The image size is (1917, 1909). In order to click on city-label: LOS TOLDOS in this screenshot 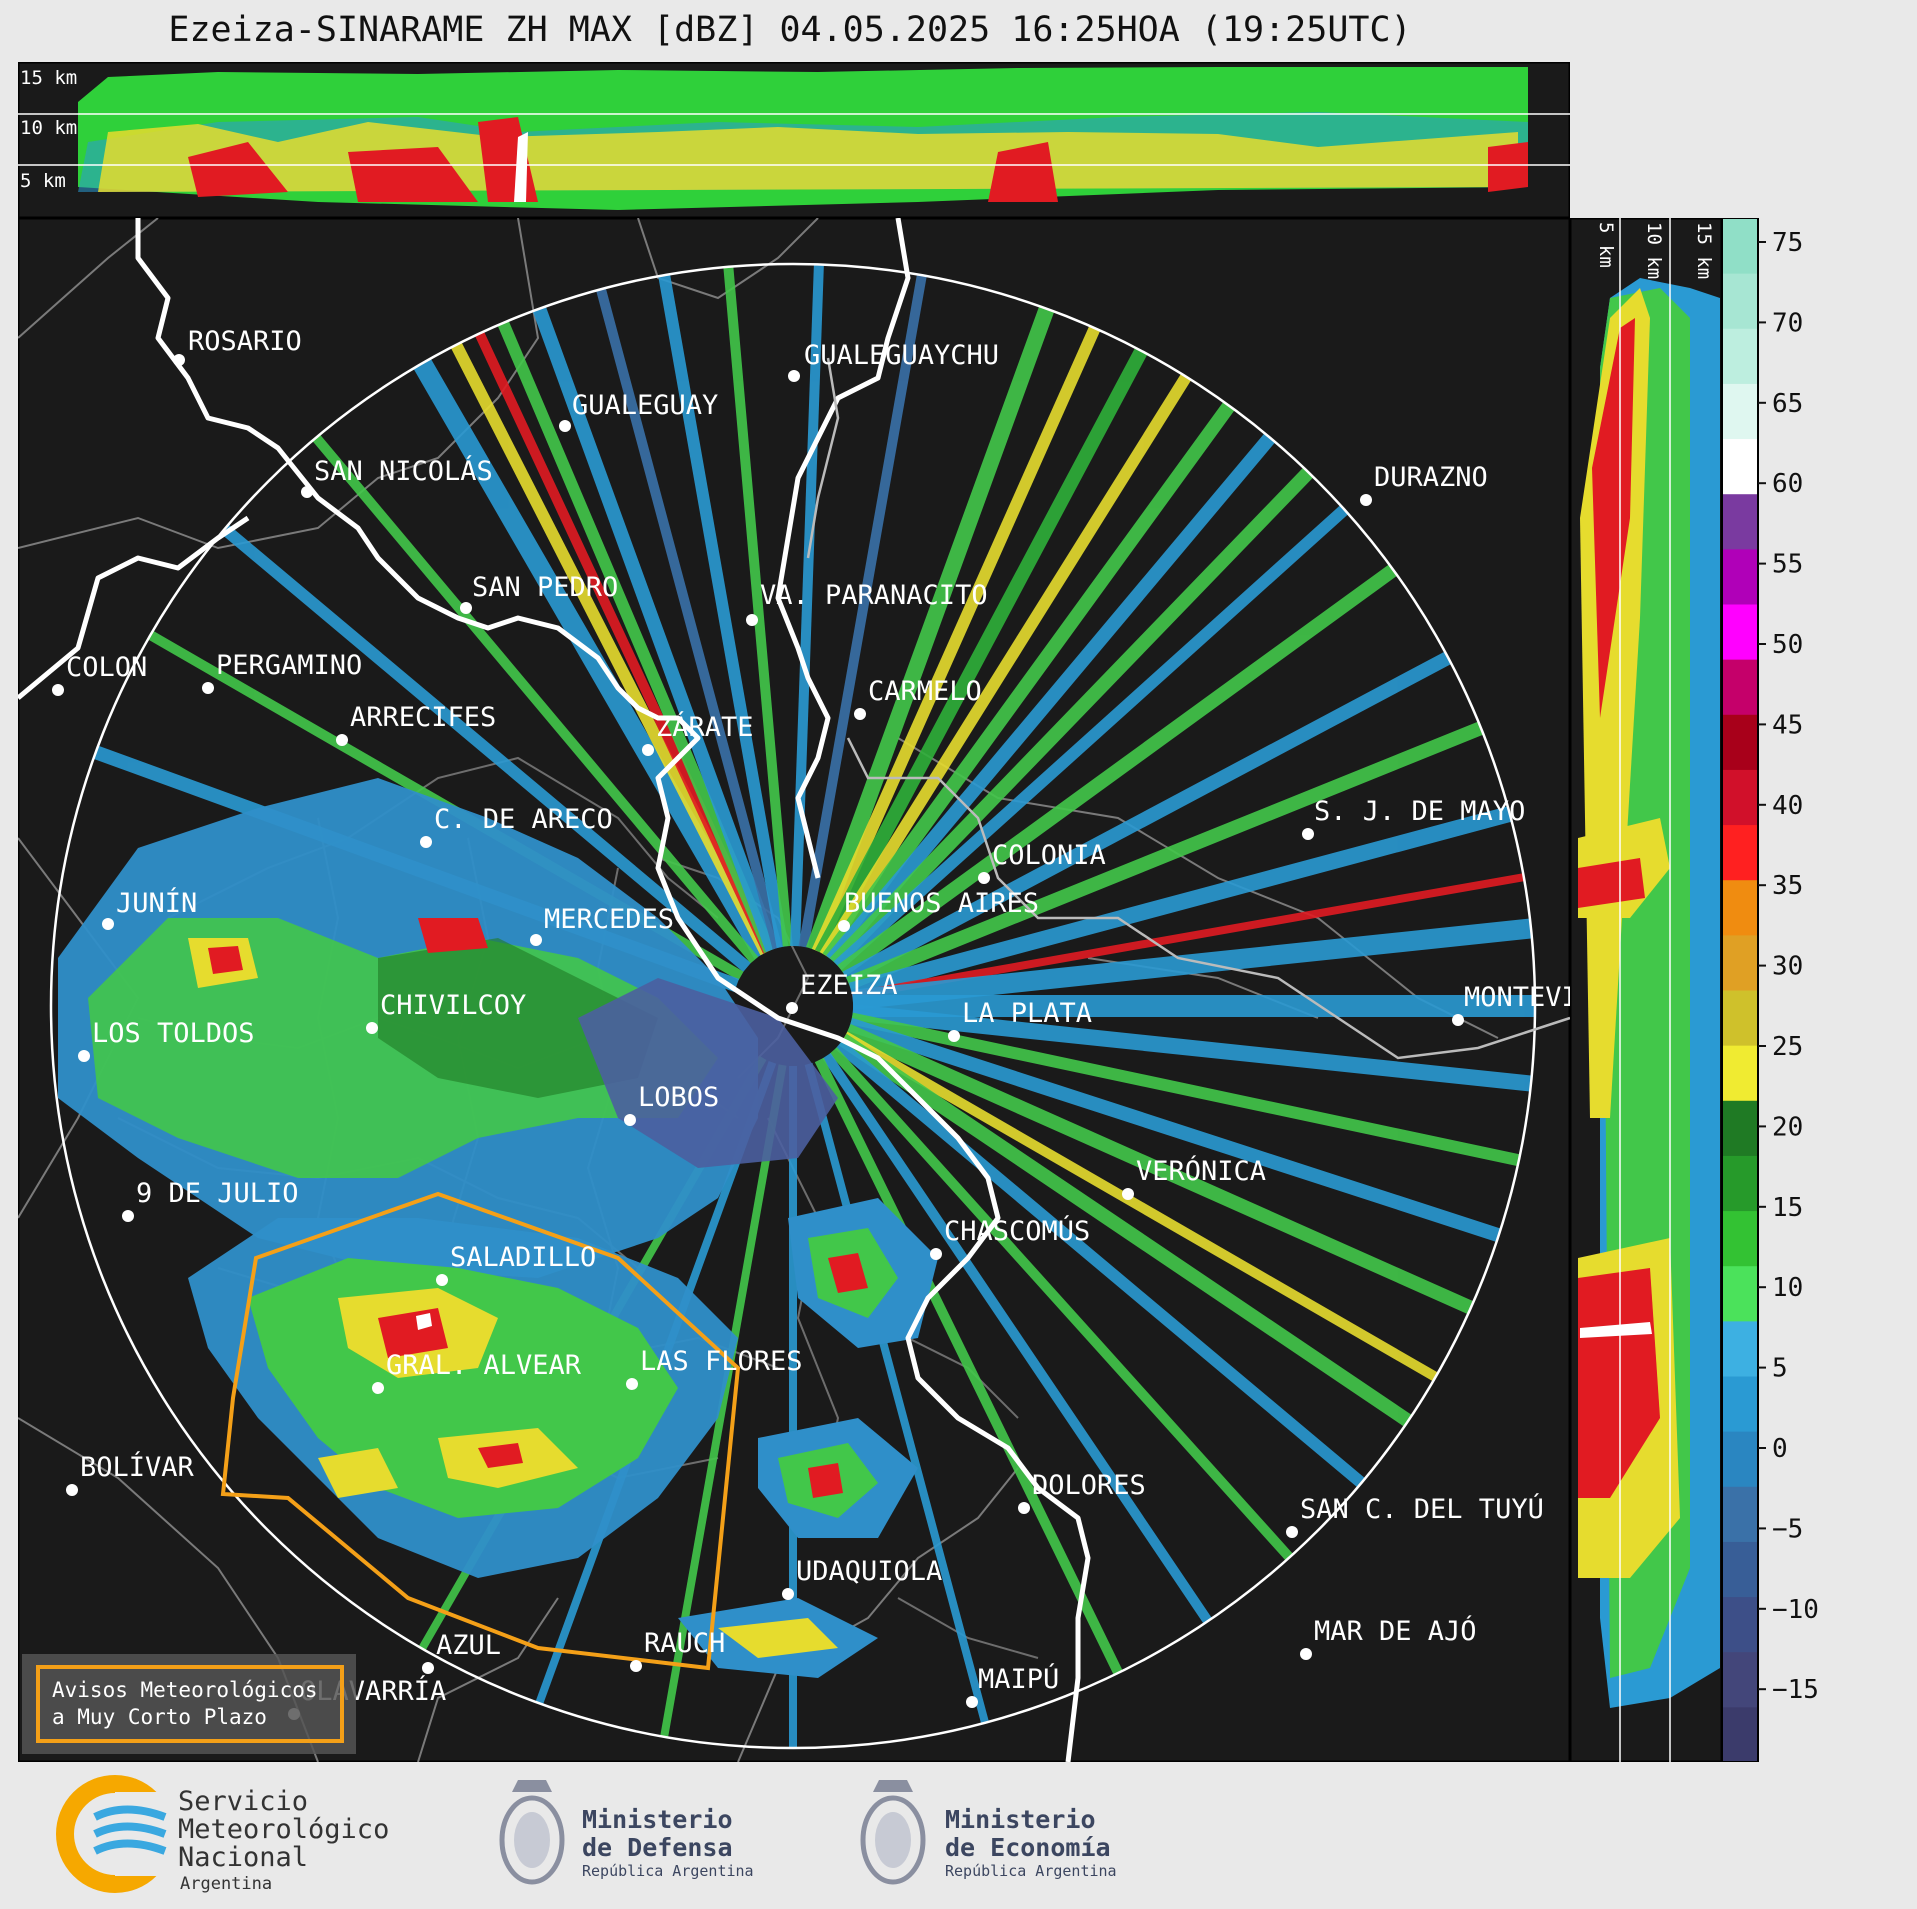, I will do `click(173, 1033)`.